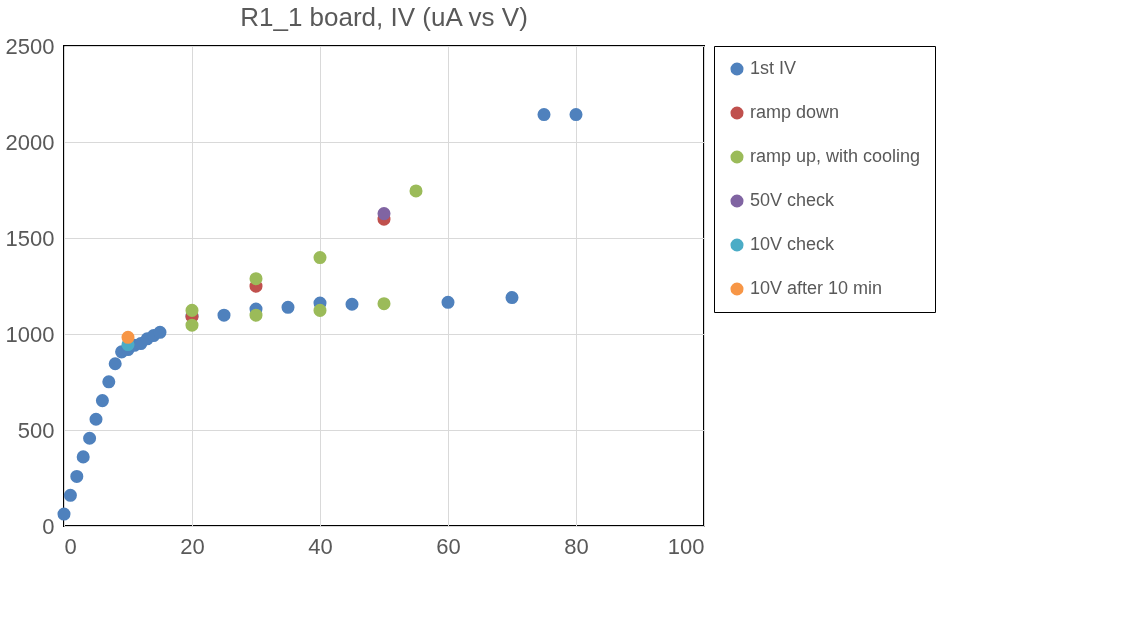 Image resolution: width=1122 pixels, height=621 pixels. I want to click on x-tick-label: 0, so click(70, 546).